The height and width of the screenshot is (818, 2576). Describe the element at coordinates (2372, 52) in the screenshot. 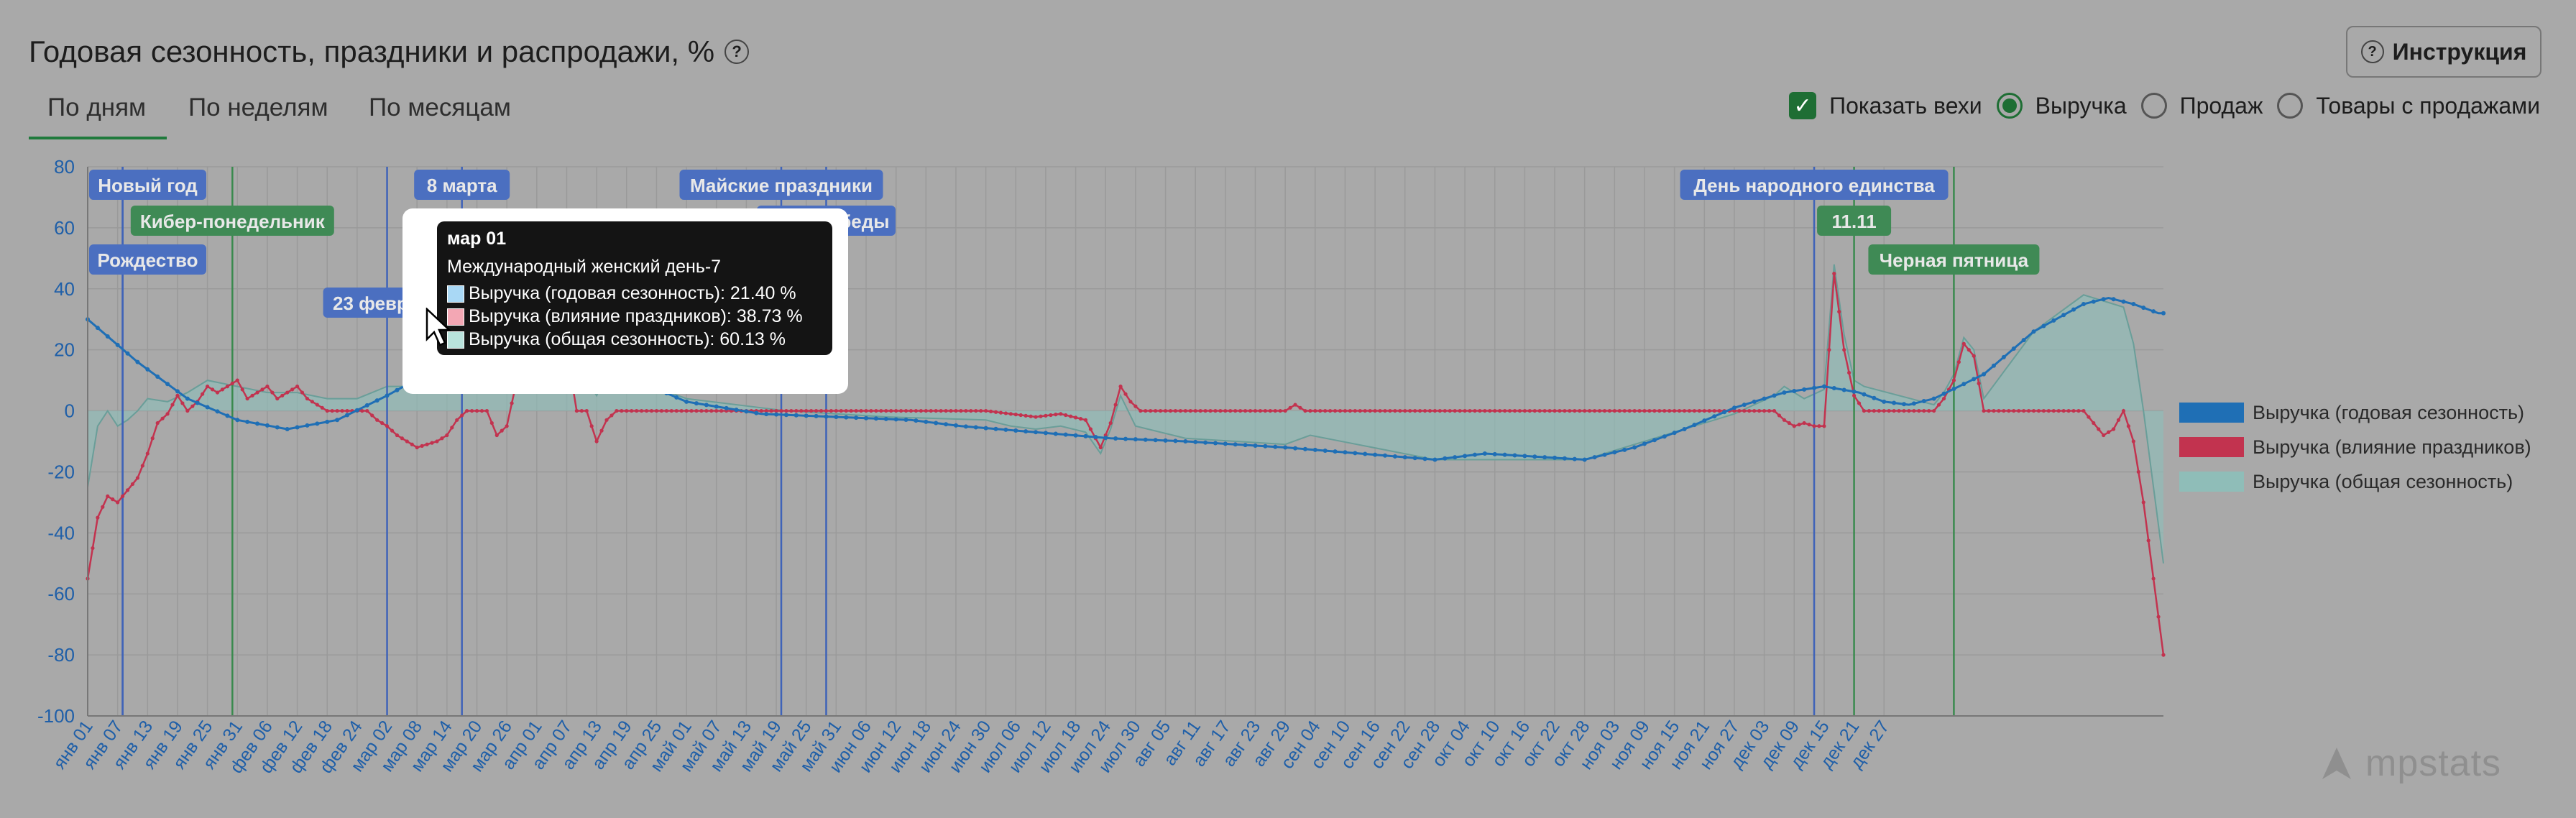

I see `question-icon: ?` at that location.